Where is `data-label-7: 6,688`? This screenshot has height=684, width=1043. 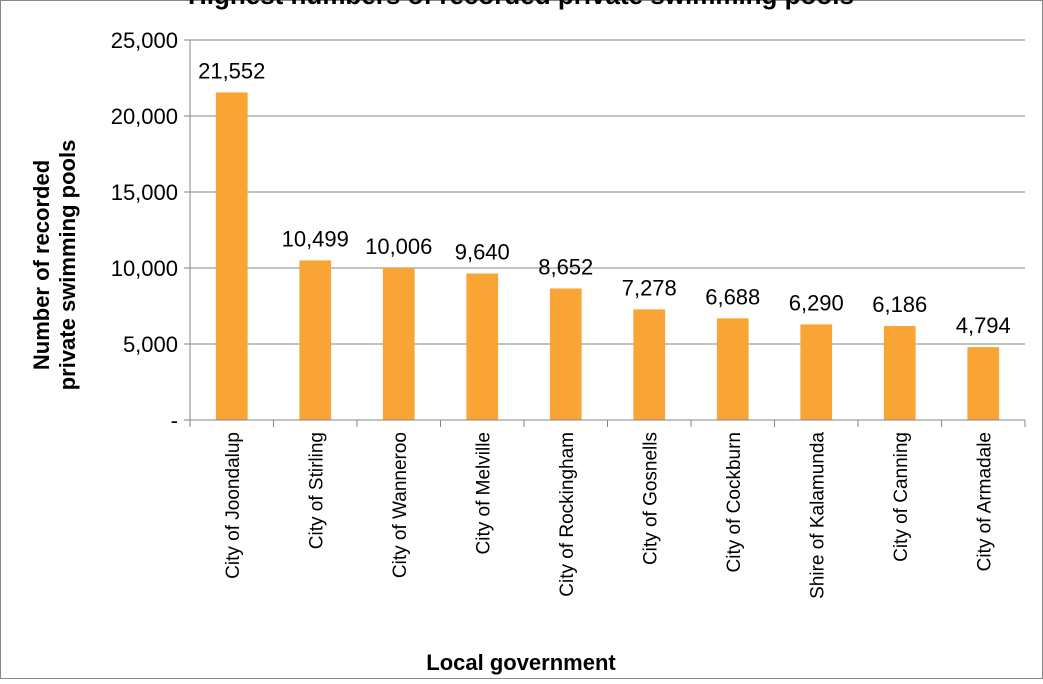
data-label-7: 6,688 is located at coordinates (732, 296).